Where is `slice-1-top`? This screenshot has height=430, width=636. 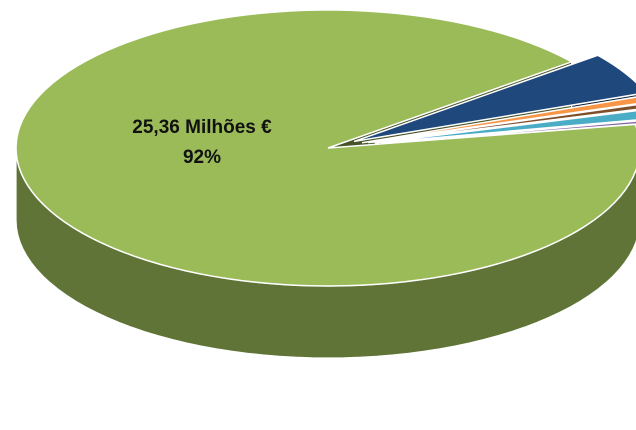 slice-1-top is located at coordinates (494, 98).